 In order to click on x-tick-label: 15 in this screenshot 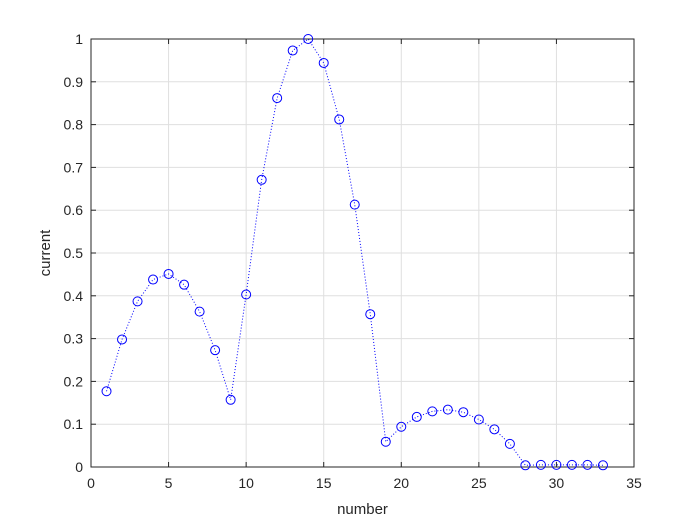, I will do `click(324, 483)`.